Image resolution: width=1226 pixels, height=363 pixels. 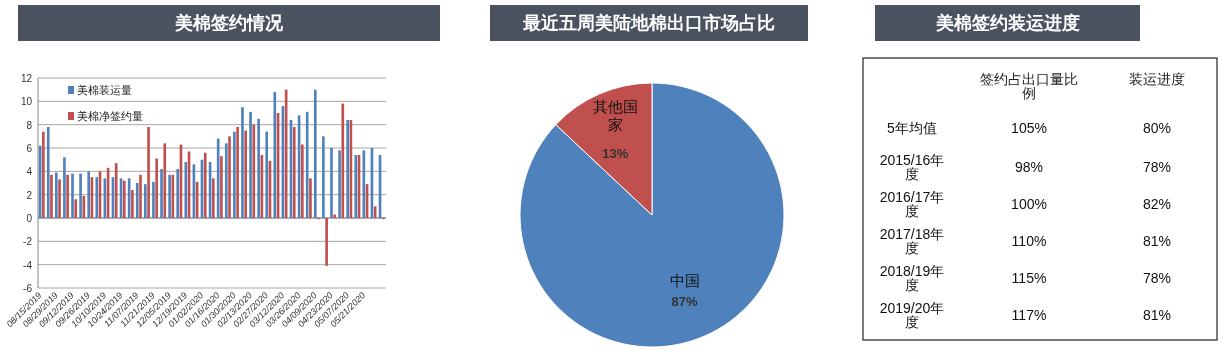 What do you see at coordinates (1157, 204) in the screenshot?
I see `text: 82%` at bounding box center [1157, 204].